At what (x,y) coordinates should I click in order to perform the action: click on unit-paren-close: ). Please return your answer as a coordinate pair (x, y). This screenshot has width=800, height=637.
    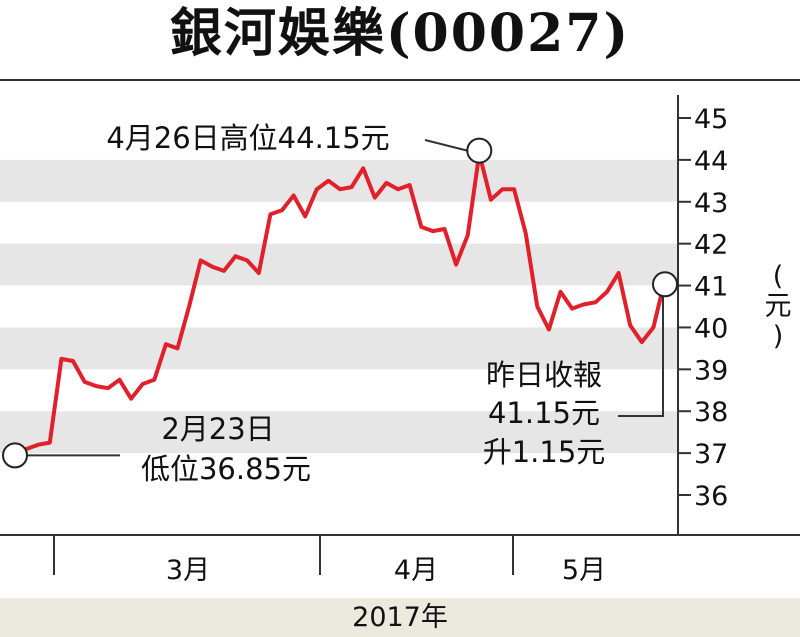
    Looking at the image, I should click on (778, 336).